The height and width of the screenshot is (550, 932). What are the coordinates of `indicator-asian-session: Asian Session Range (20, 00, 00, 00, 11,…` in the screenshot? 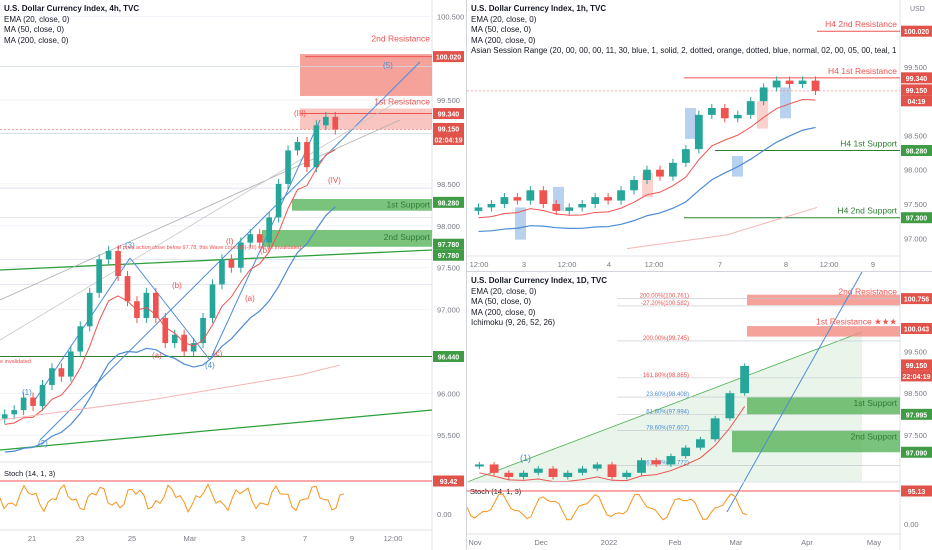 It's located at (683, 50).